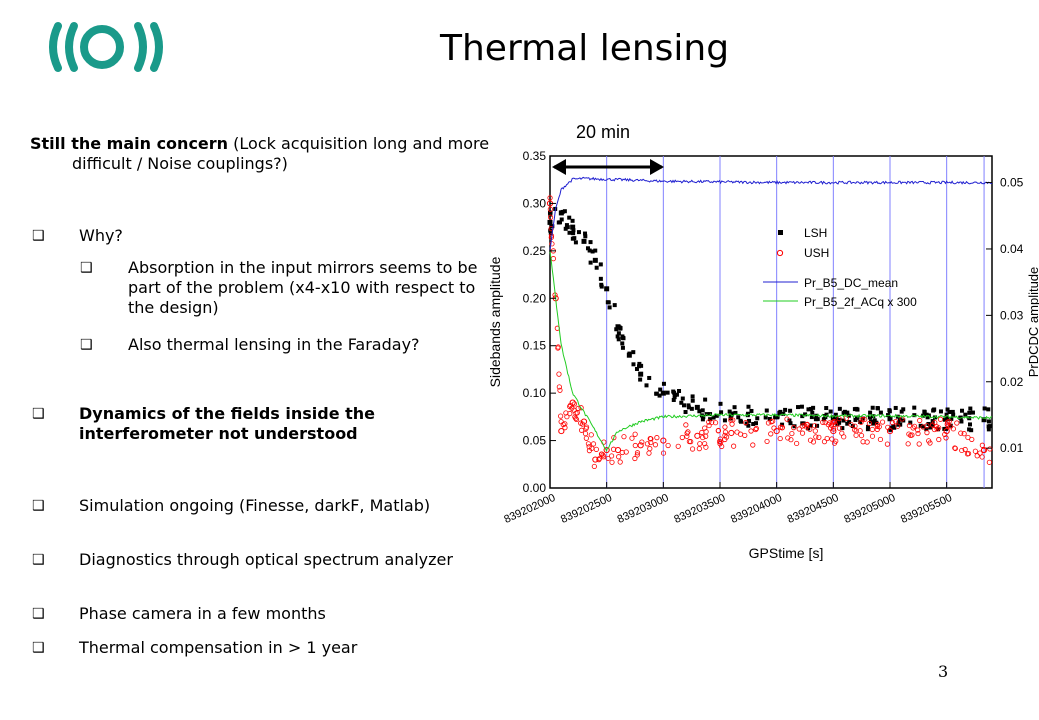 The image size is (1039, 720). I want to click on bullet-phase-camera: ❑ Phase camera in a few months, so click(265, 614).